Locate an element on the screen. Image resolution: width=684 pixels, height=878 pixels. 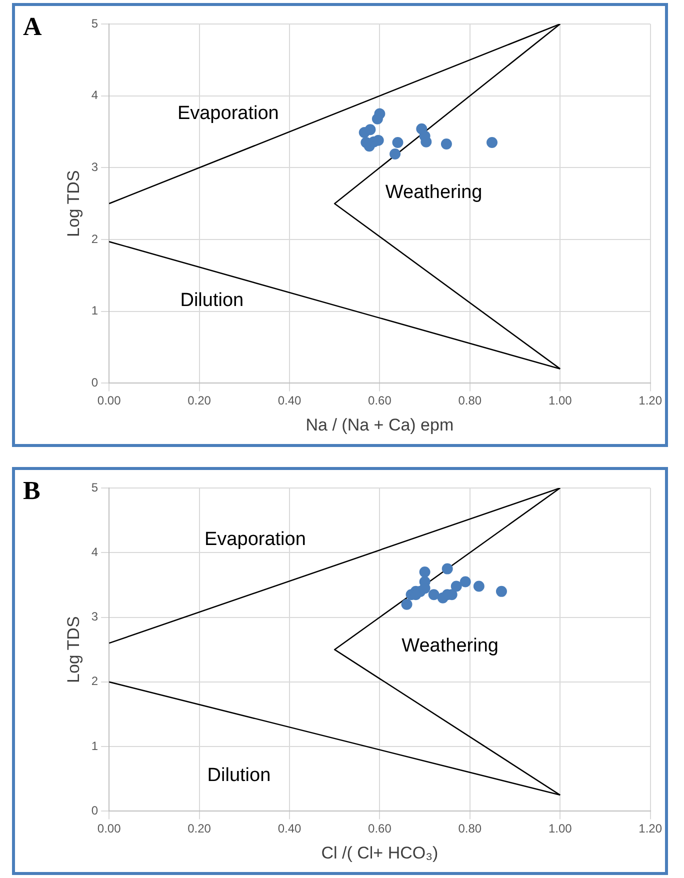
chart-title: B is located at coordinates (31, 491).